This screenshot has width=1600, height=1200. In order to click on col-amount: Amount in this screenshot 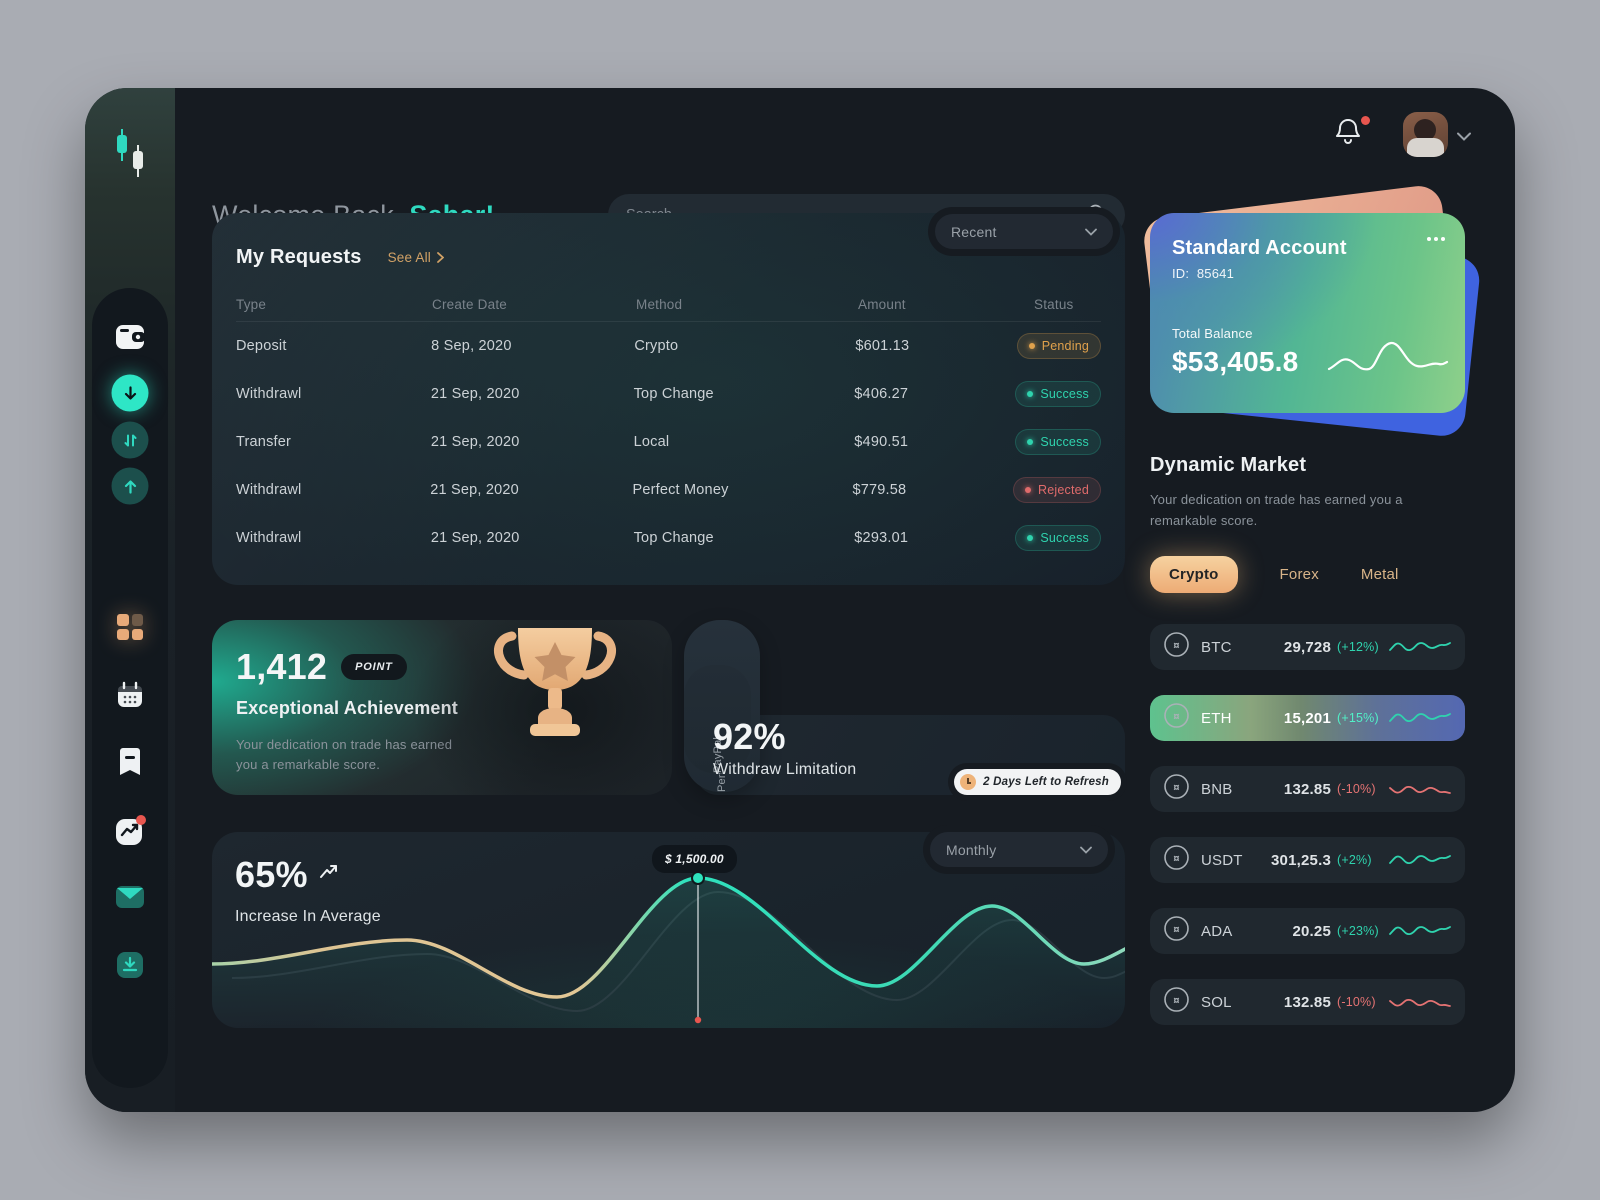, I will do `click(882, 304)`.